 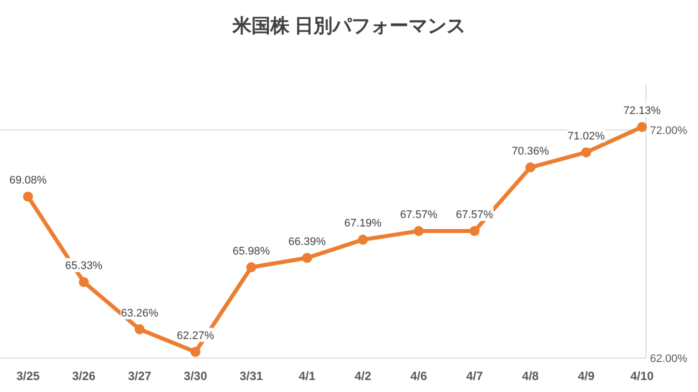 What do you see at coordinates (642, 111) in the screenshot?
I see `data-label: 72.13%` at bounding box center [642, 111].